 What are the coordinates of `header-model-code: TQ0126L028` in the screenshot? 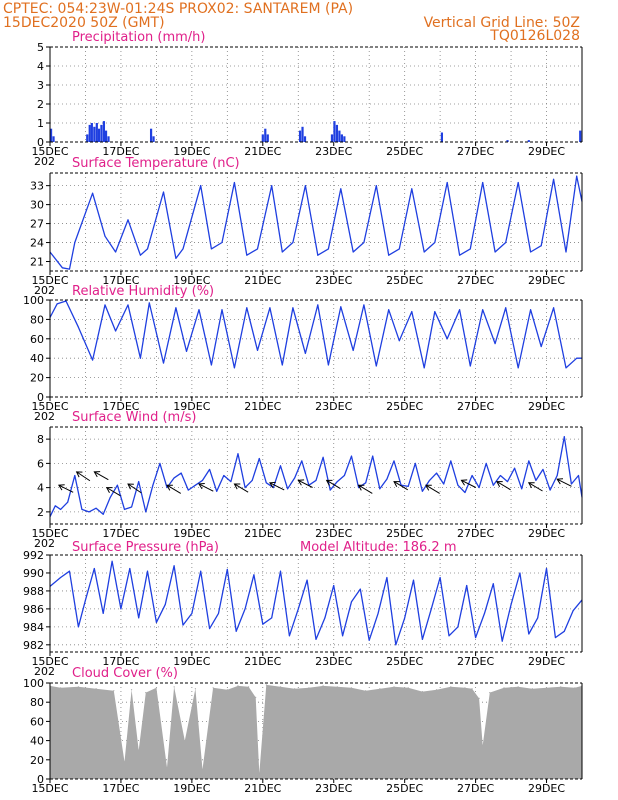 It's located at (534, 36).